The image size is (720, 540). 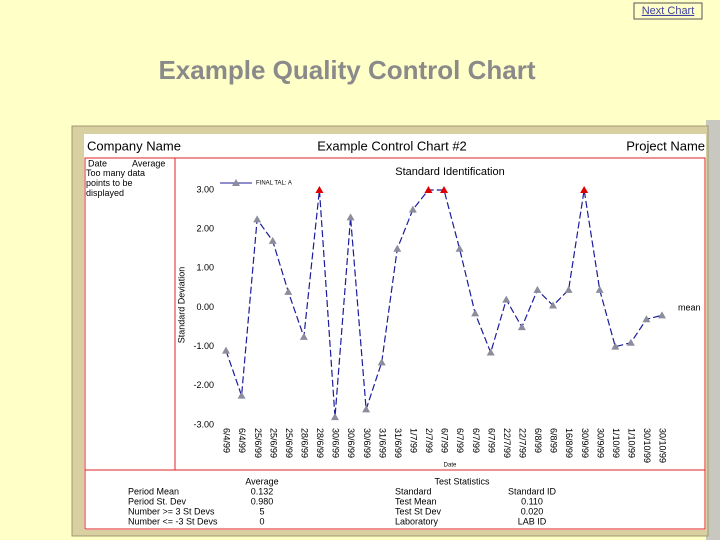 What do you see at coordinates (148, 163) in the screenshot?
I see `side-average: Average` at bounding box center [148, 163].